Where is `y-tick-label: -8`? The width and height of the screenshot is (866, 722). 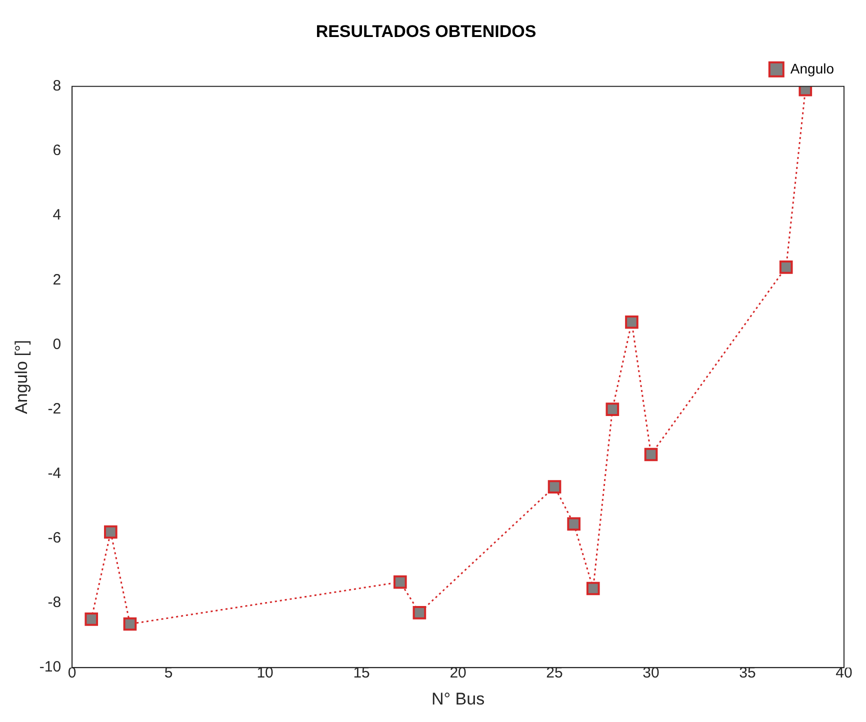 y-tick-label: -8 is located at coordinates (55, 603).